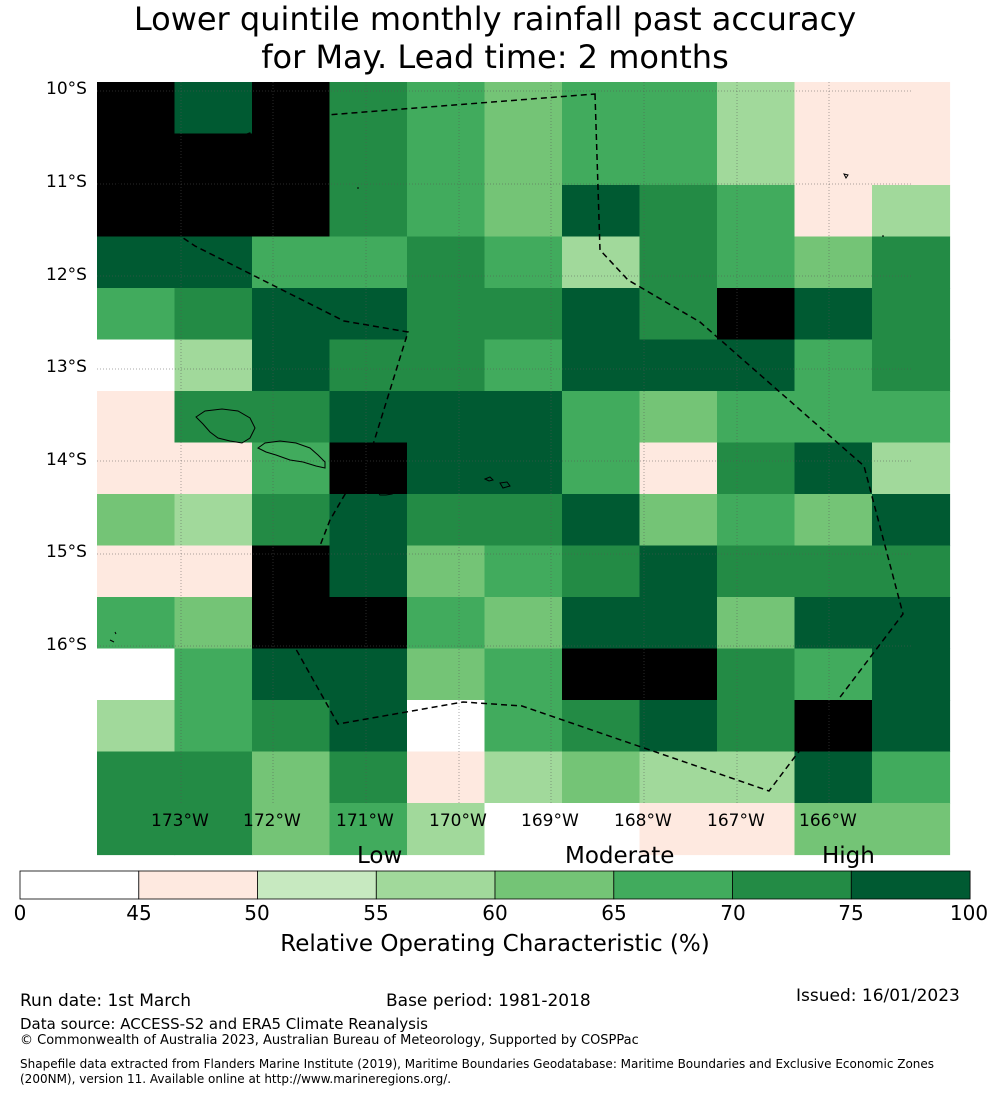 This screenshot has height=1095, width=990. I want to click on island-savaii, so click(225, 426).